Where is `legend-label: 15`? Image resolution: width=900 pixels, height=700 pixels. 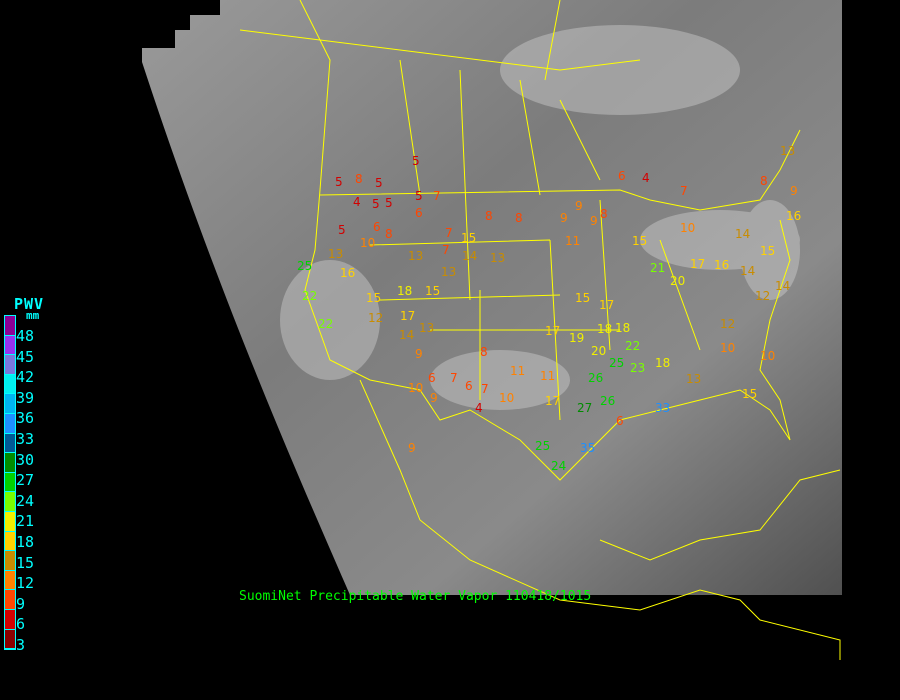 legend-label: 15 is located at coordinates (25, 562).